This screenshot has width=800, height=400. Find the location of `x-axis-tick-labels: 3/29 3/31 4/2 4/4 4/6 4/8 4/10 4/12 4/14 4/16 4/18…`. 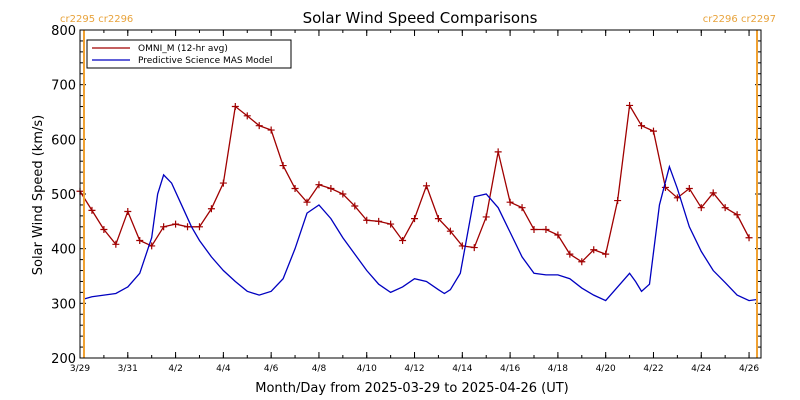

x-axis-tick-labels: 3/29 3/31 4/2 4/4 4/6 4/8 4/10 4/12 4/14 4/16 4/18… is located at coordinates (415, 369).